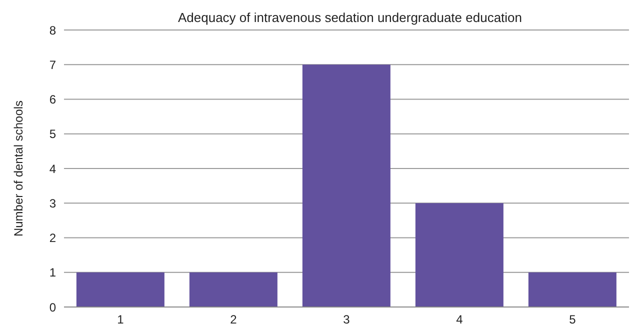  I want to click on y-tick-label: 0, so click(52, 307).